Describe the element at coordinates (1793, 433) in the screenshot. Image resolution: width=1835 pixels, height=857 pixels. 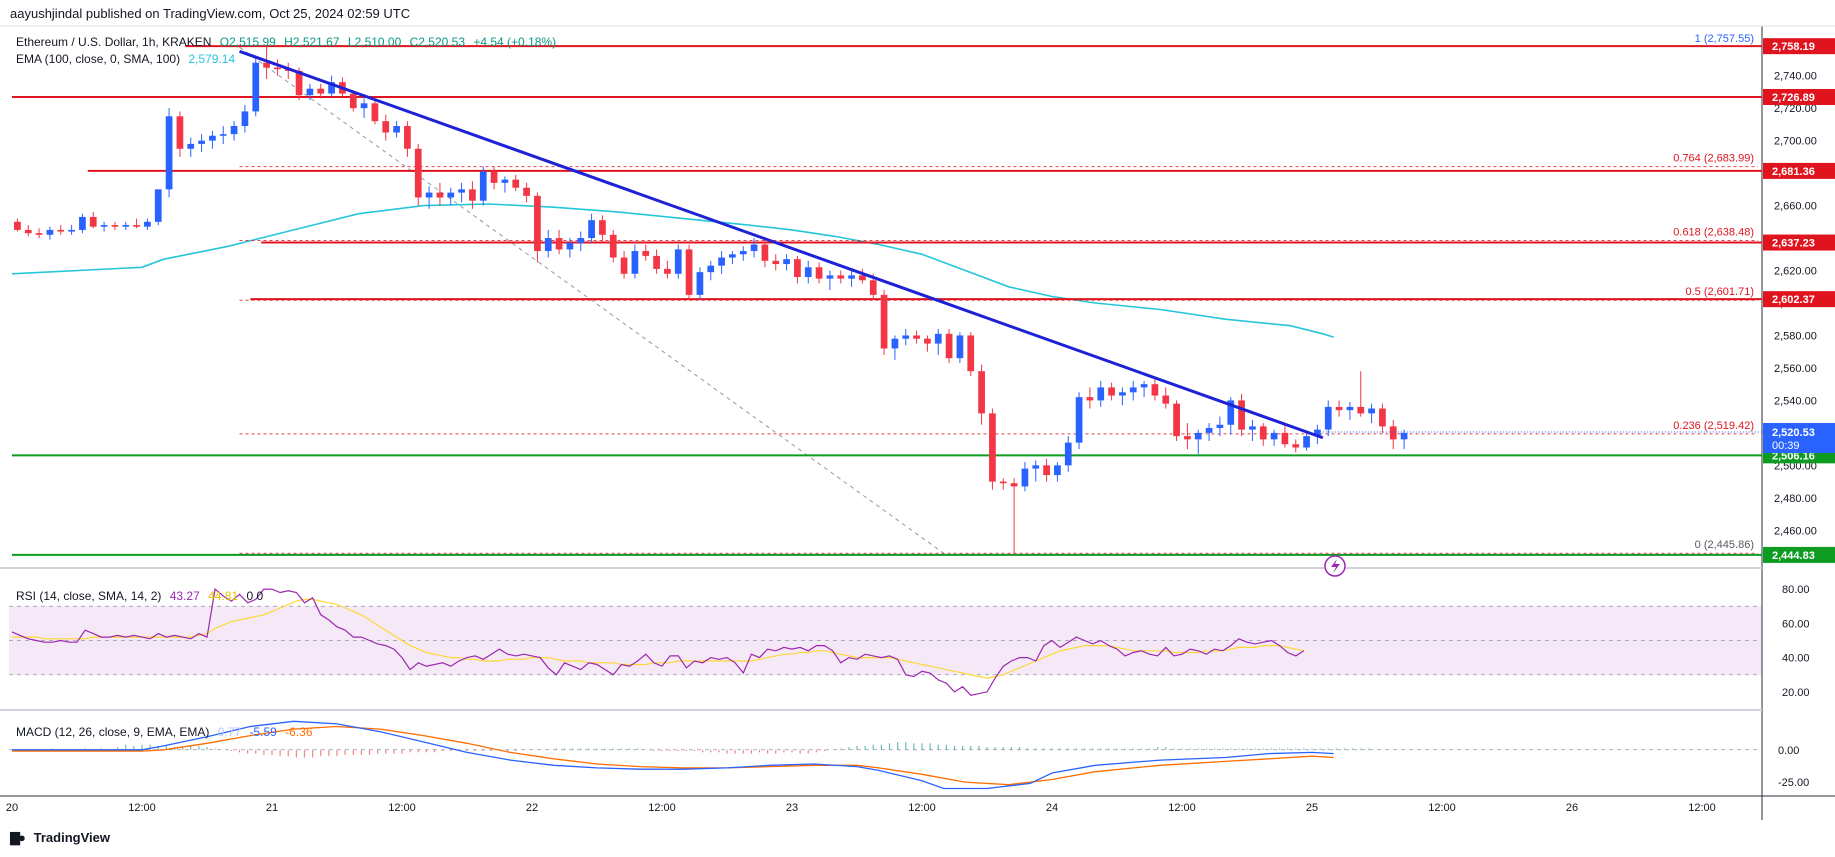
I see `last-price-label: 2,520.53` at that location.